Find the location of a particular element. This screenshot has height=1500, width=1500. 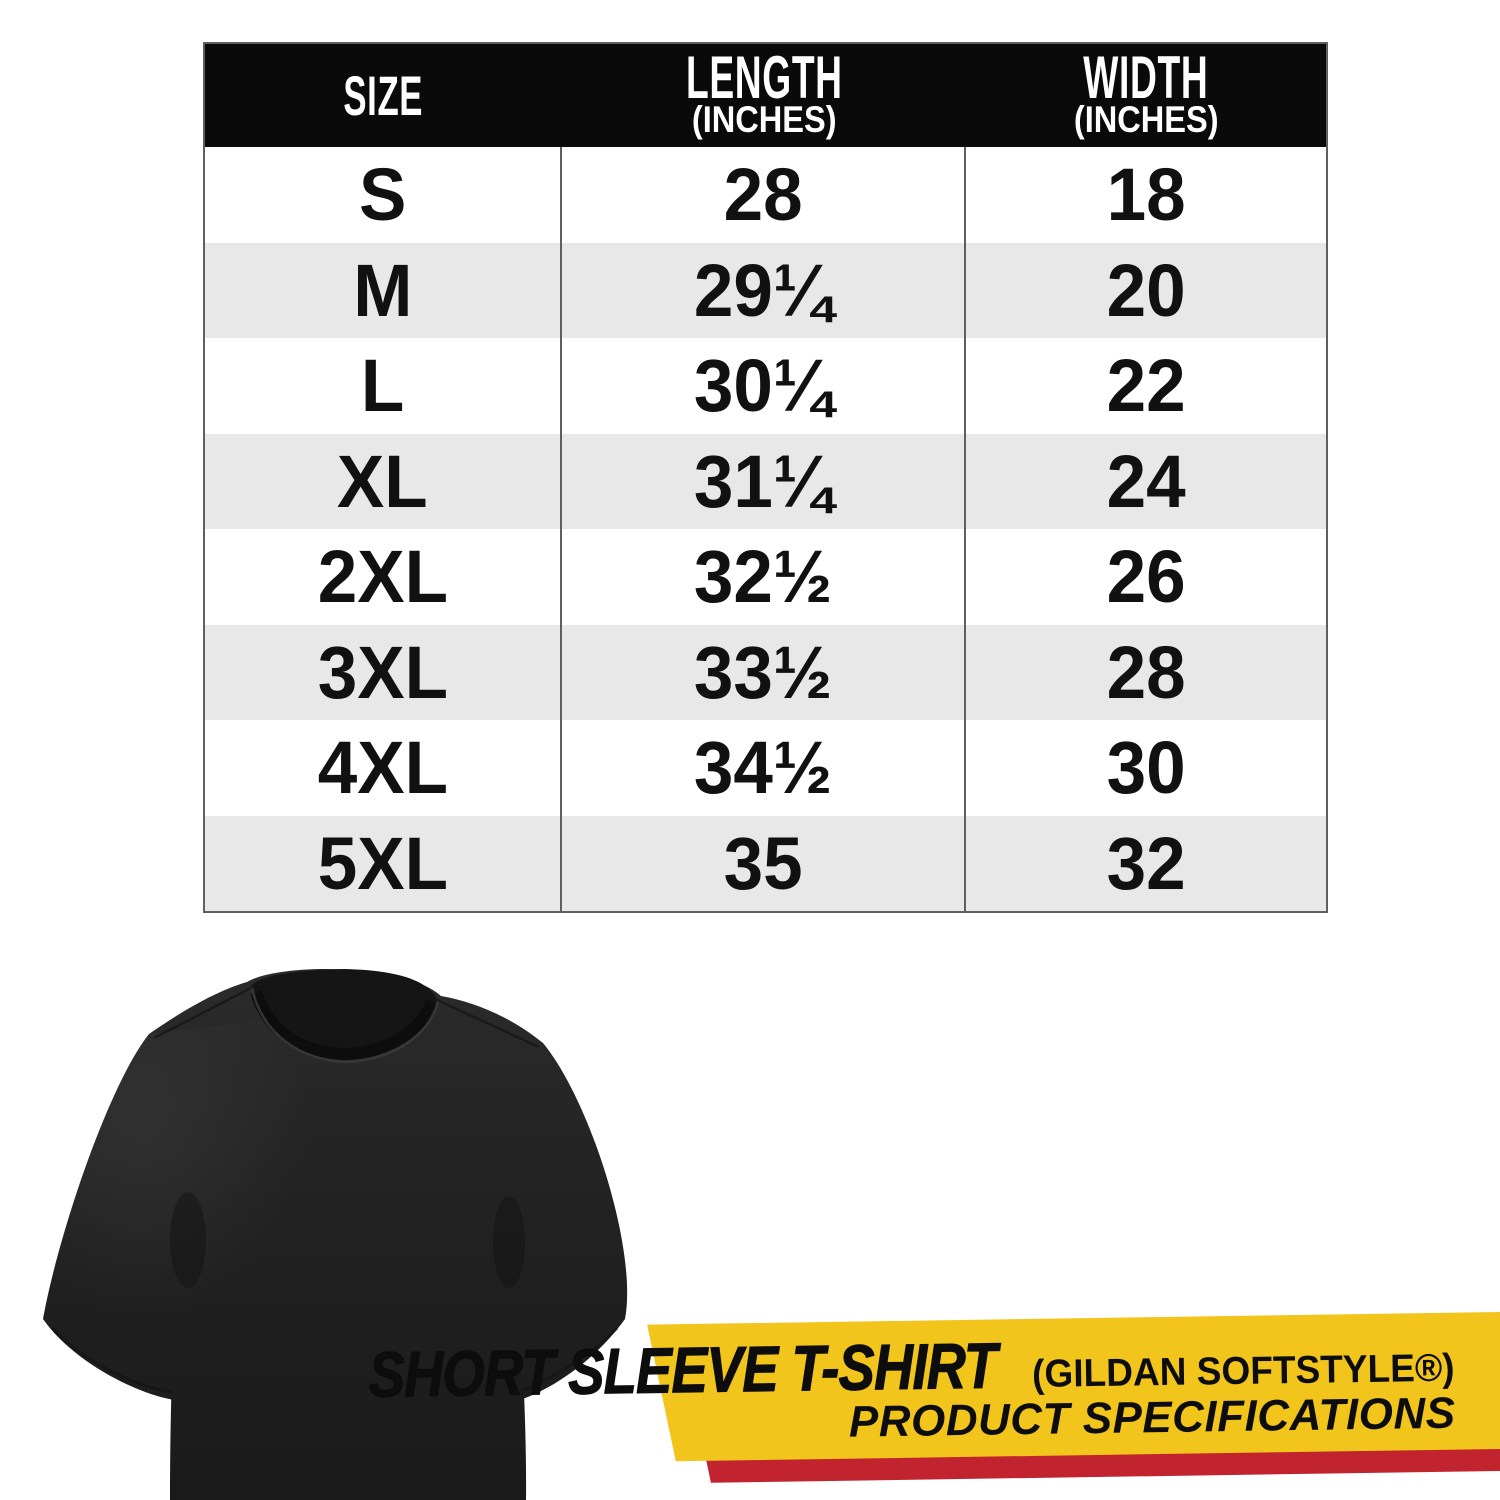

cell-size: M is located at coordinates (383, 290).